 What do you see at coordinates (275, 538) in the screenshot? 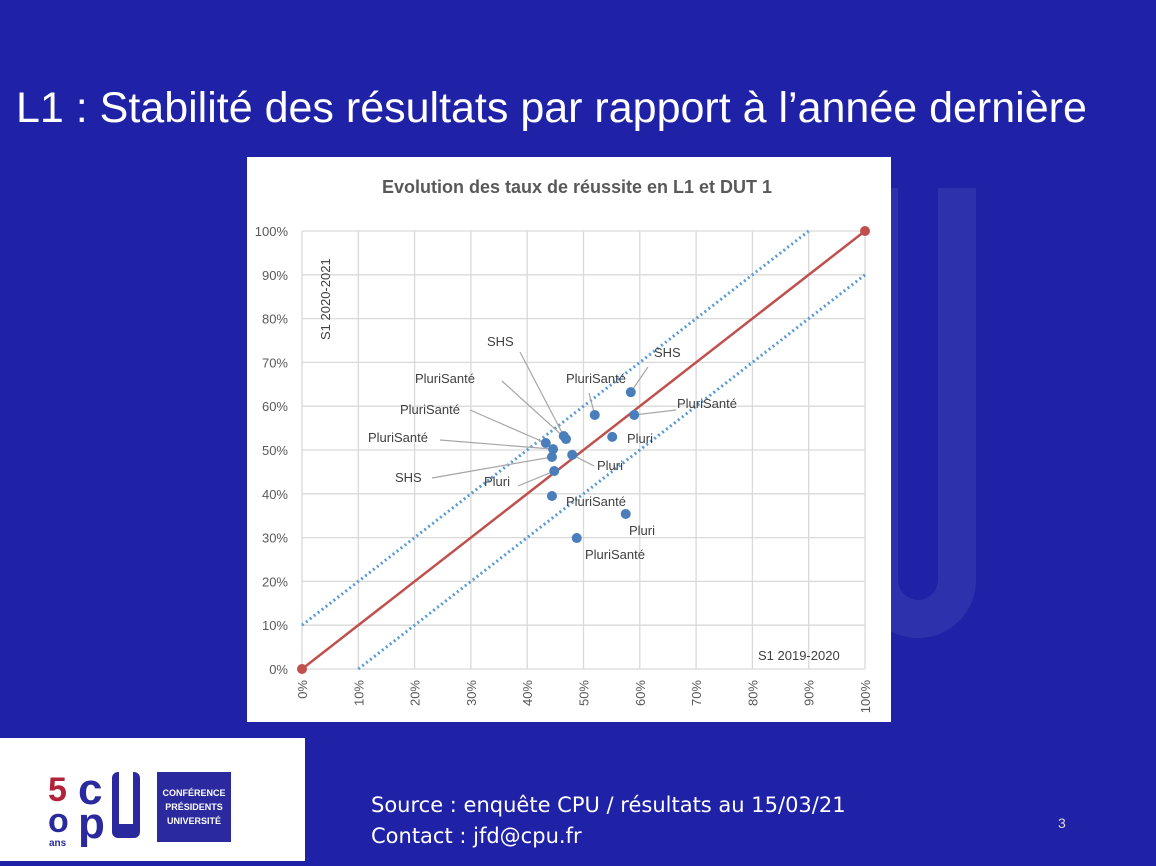
I see `y-tick-label: 30%` at bounding box center [275, 538].